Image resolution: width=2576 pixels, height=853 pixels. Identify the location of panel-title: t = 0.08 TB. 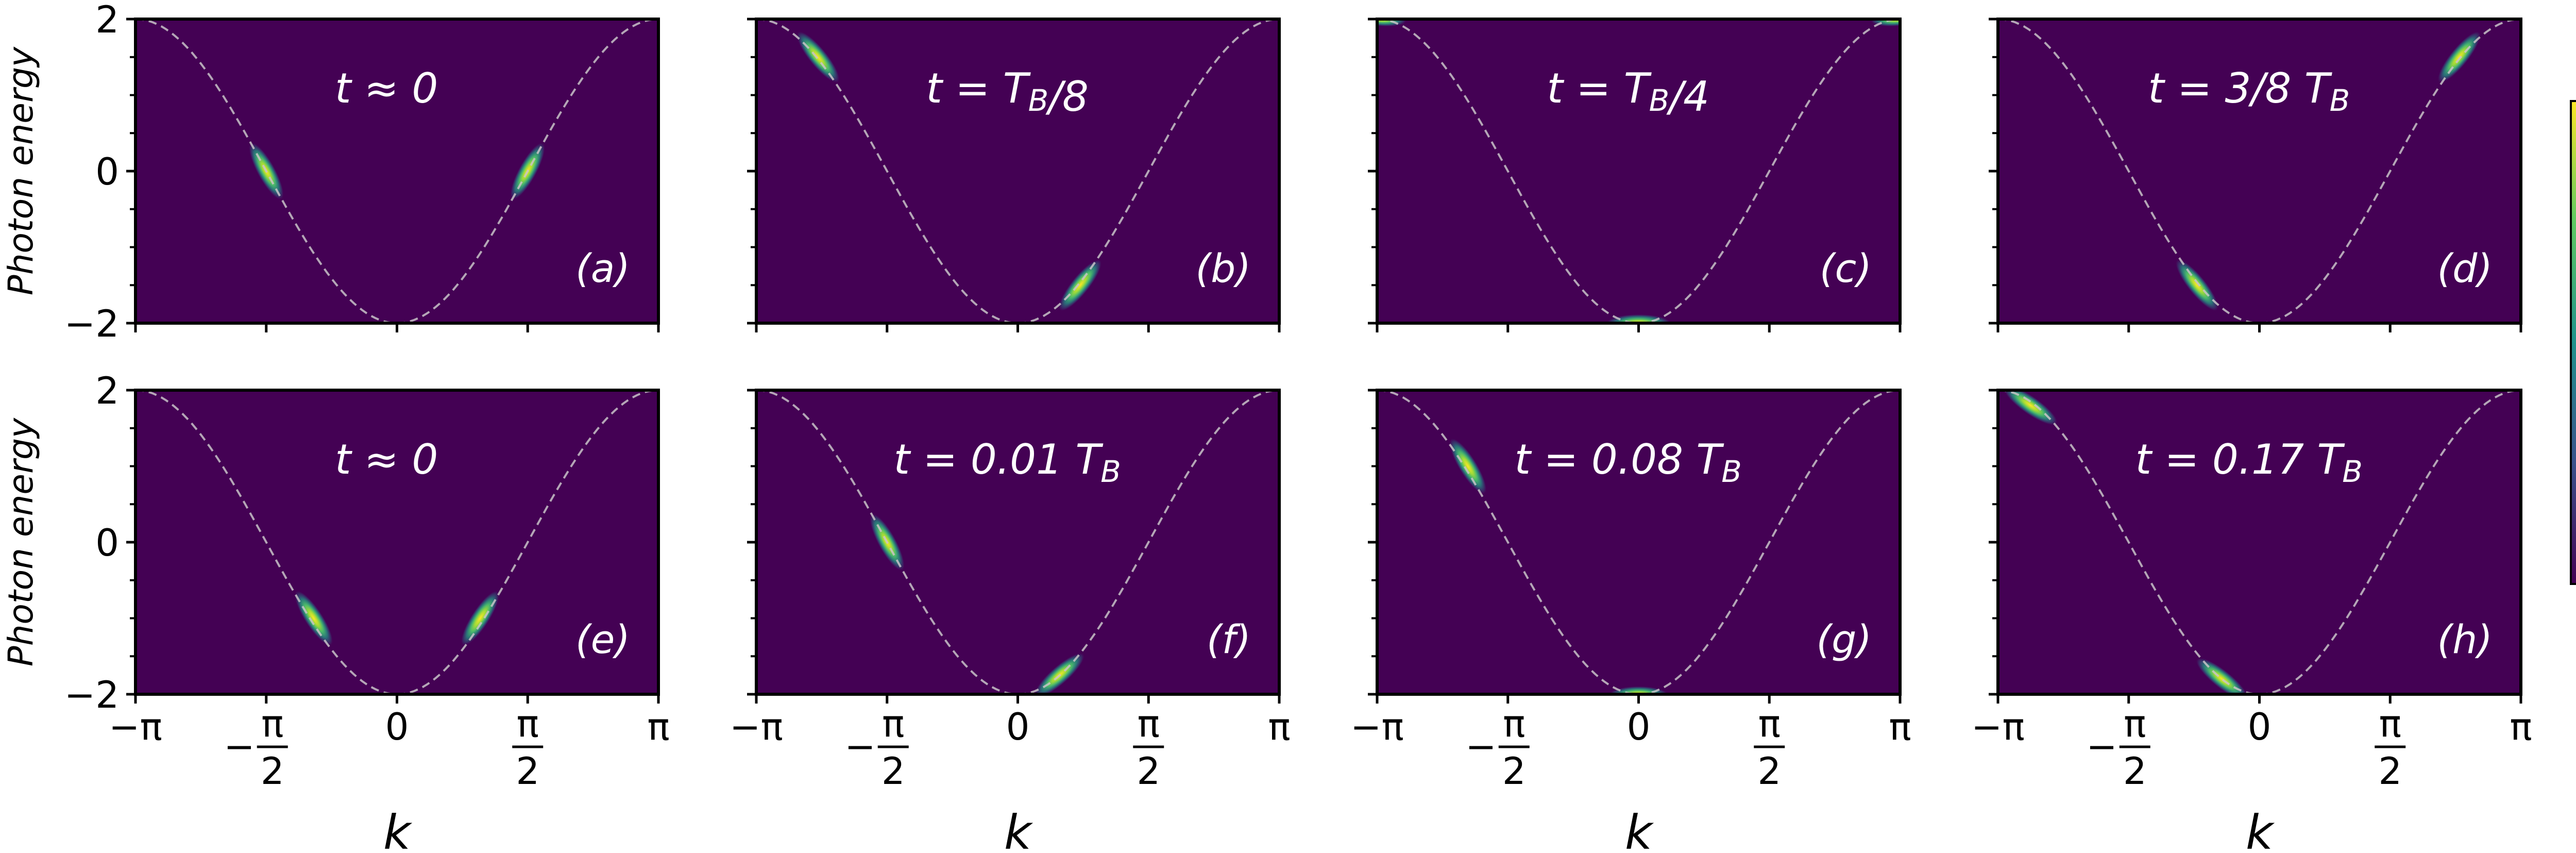
(1628, 463).